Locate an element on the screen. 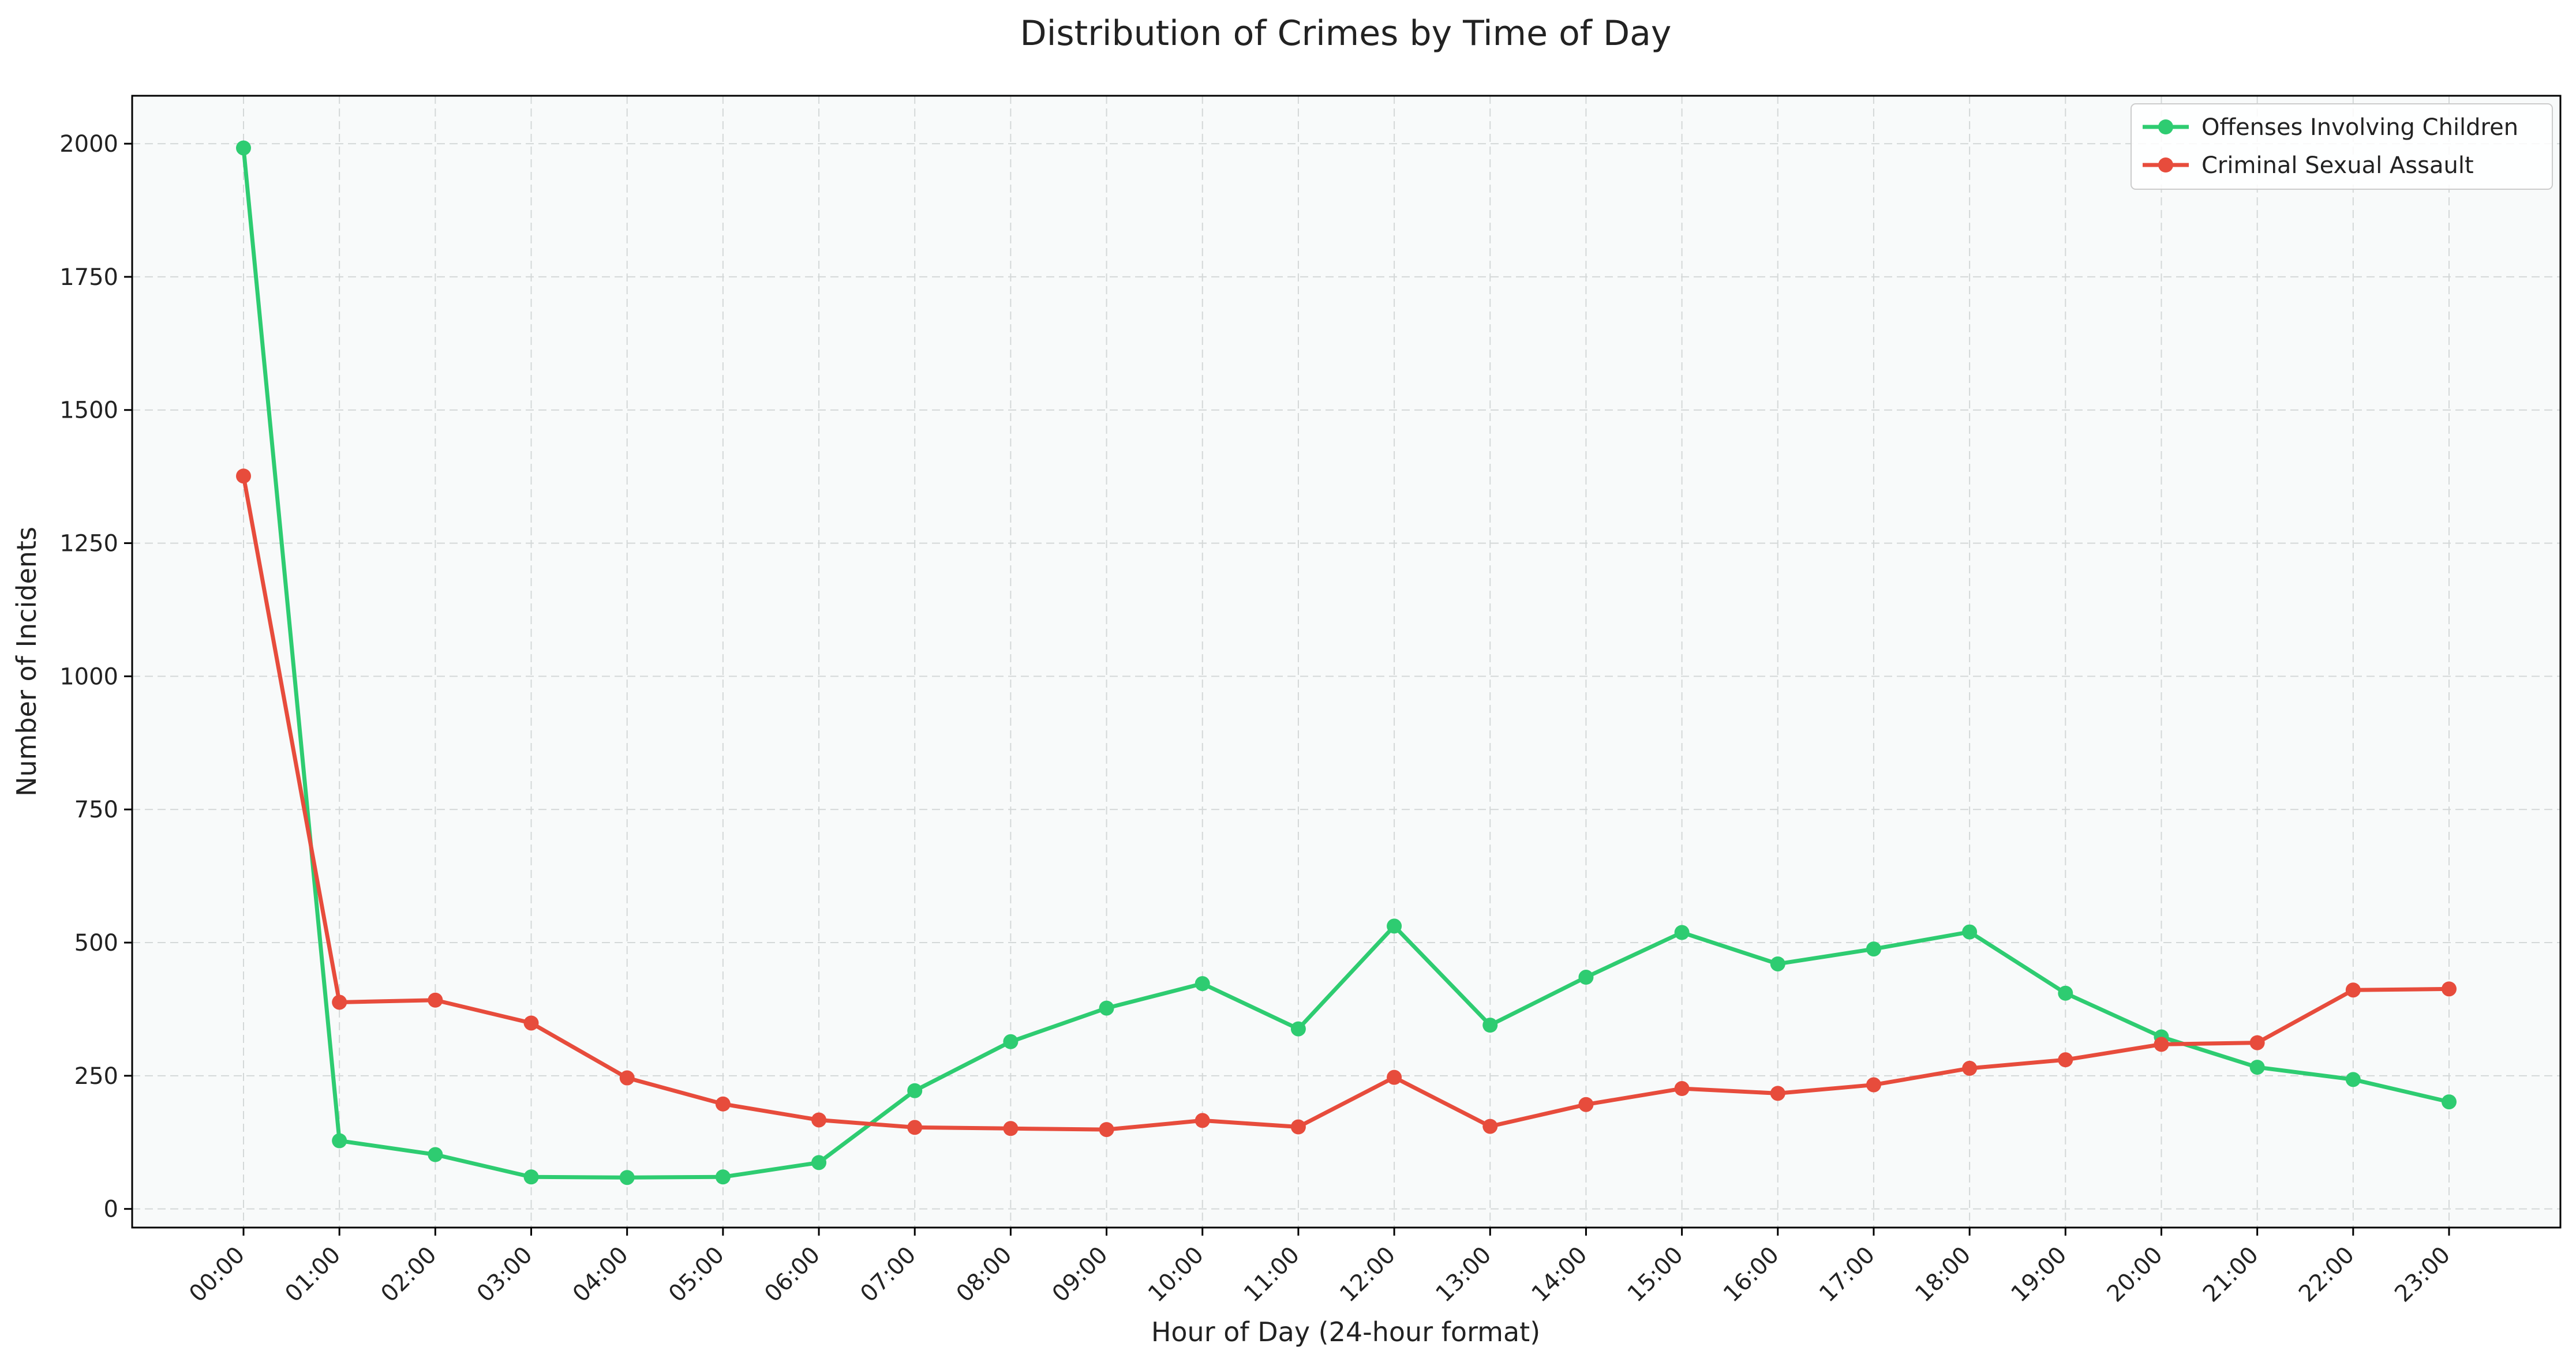 Image resolution: width=2576 pixels, height=1366 pixels. y-tick-label: 2000 is located at coordinates (88, 144).